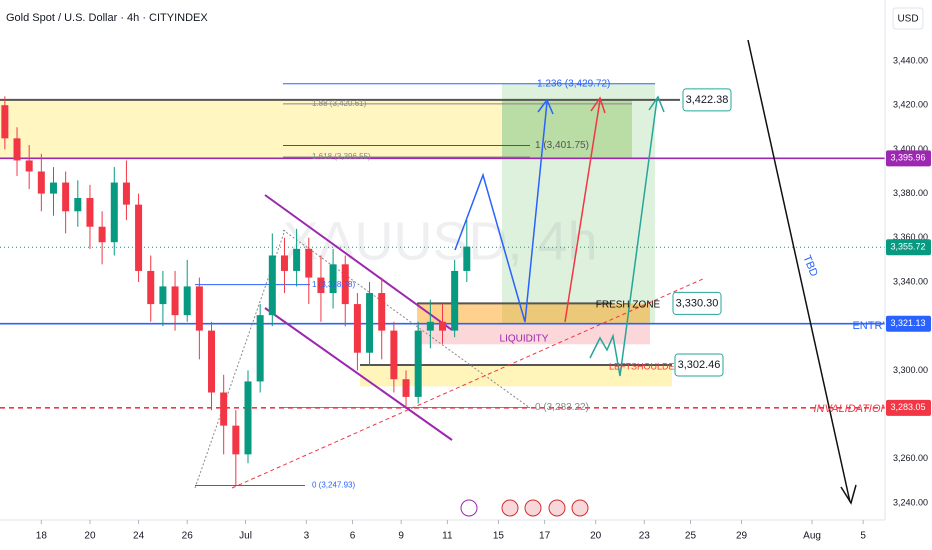  What do you see at coordinates (645, 536) in the screenshot?
I see `x-tick-label: 23` at bounding box center [645, 536].